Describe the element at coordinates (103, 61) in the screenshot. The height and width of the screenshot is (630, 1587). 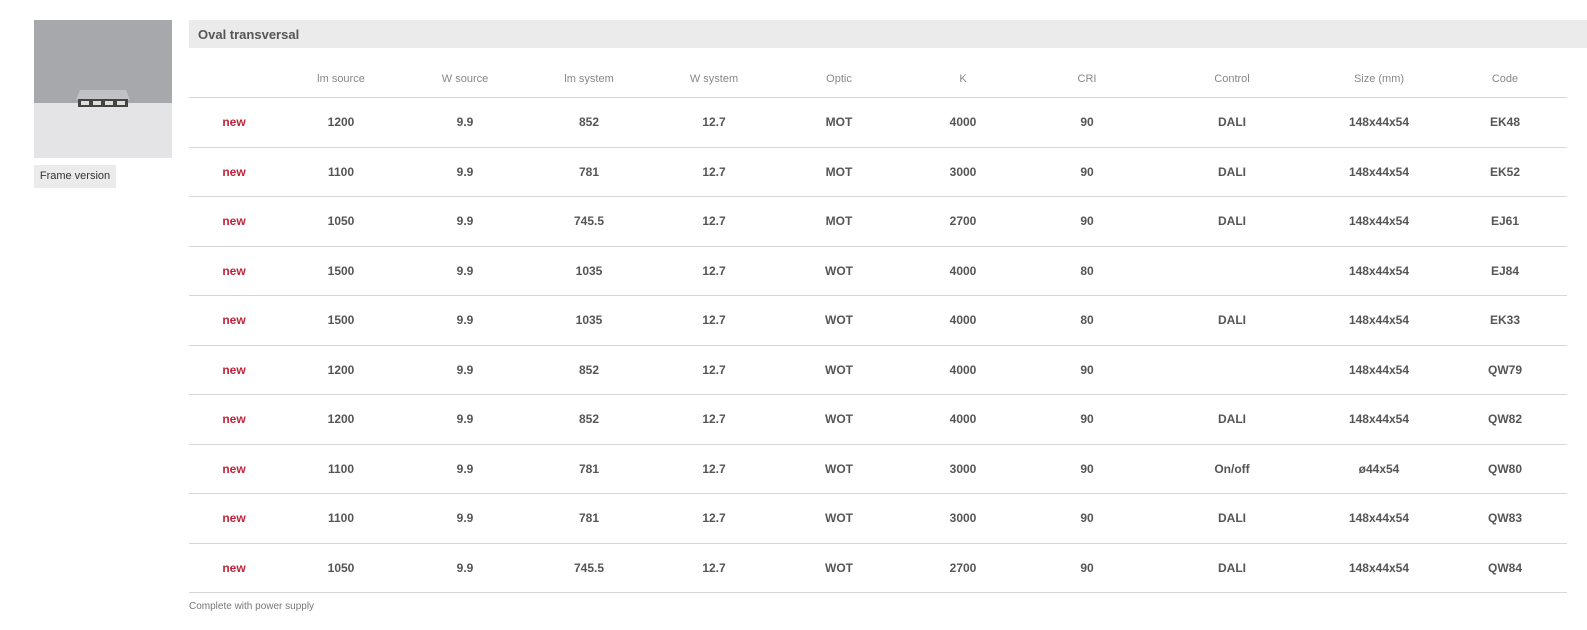
I see `product-image-ceiling` at that location.